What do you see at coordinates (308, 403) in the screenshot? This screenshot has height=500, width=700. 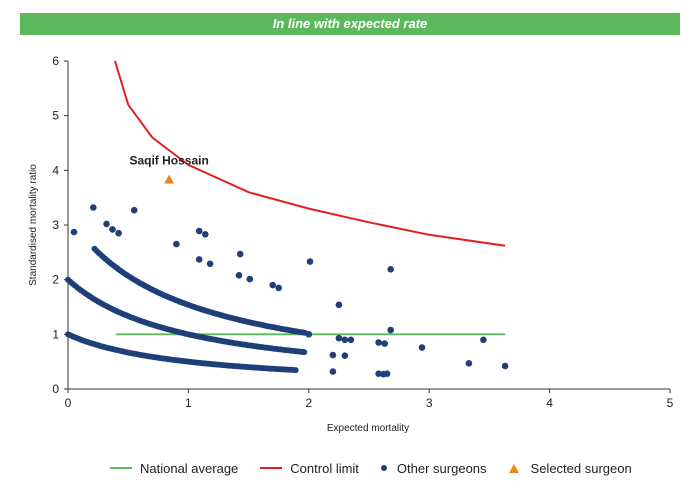 I see `x-tick-label: 2` at bounding box center [308, 403].